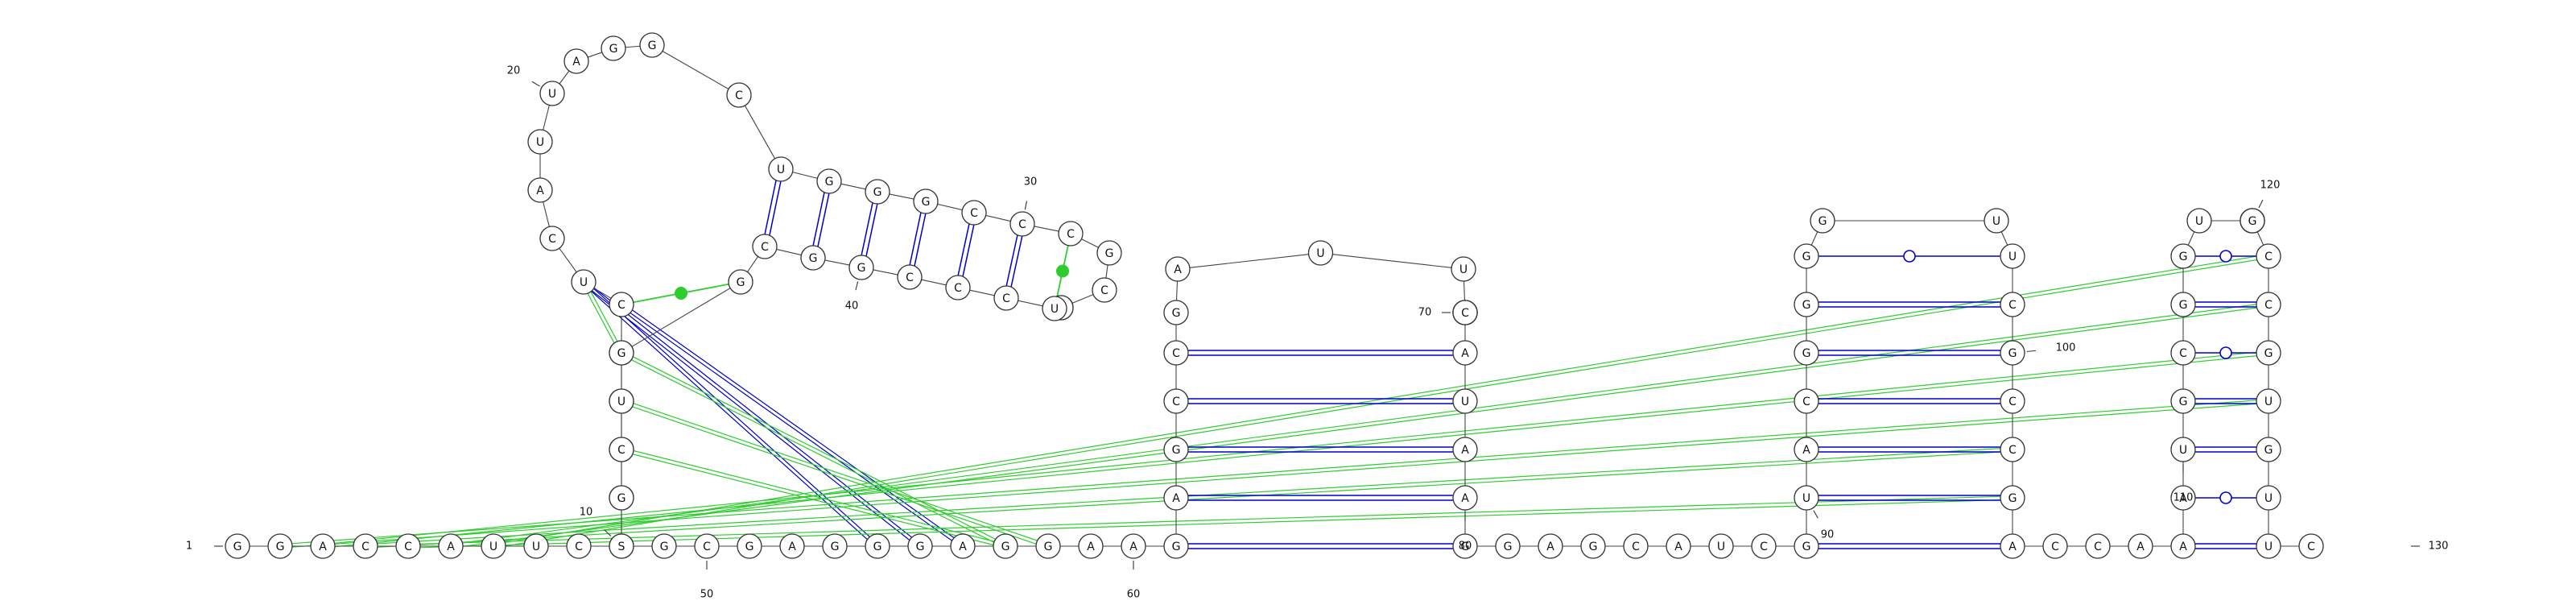 The width and height of the screenshot is (2576, 609). Describe the element at coordinates (707, 595) in the screenshot. I see `position-label: 50` at that location.